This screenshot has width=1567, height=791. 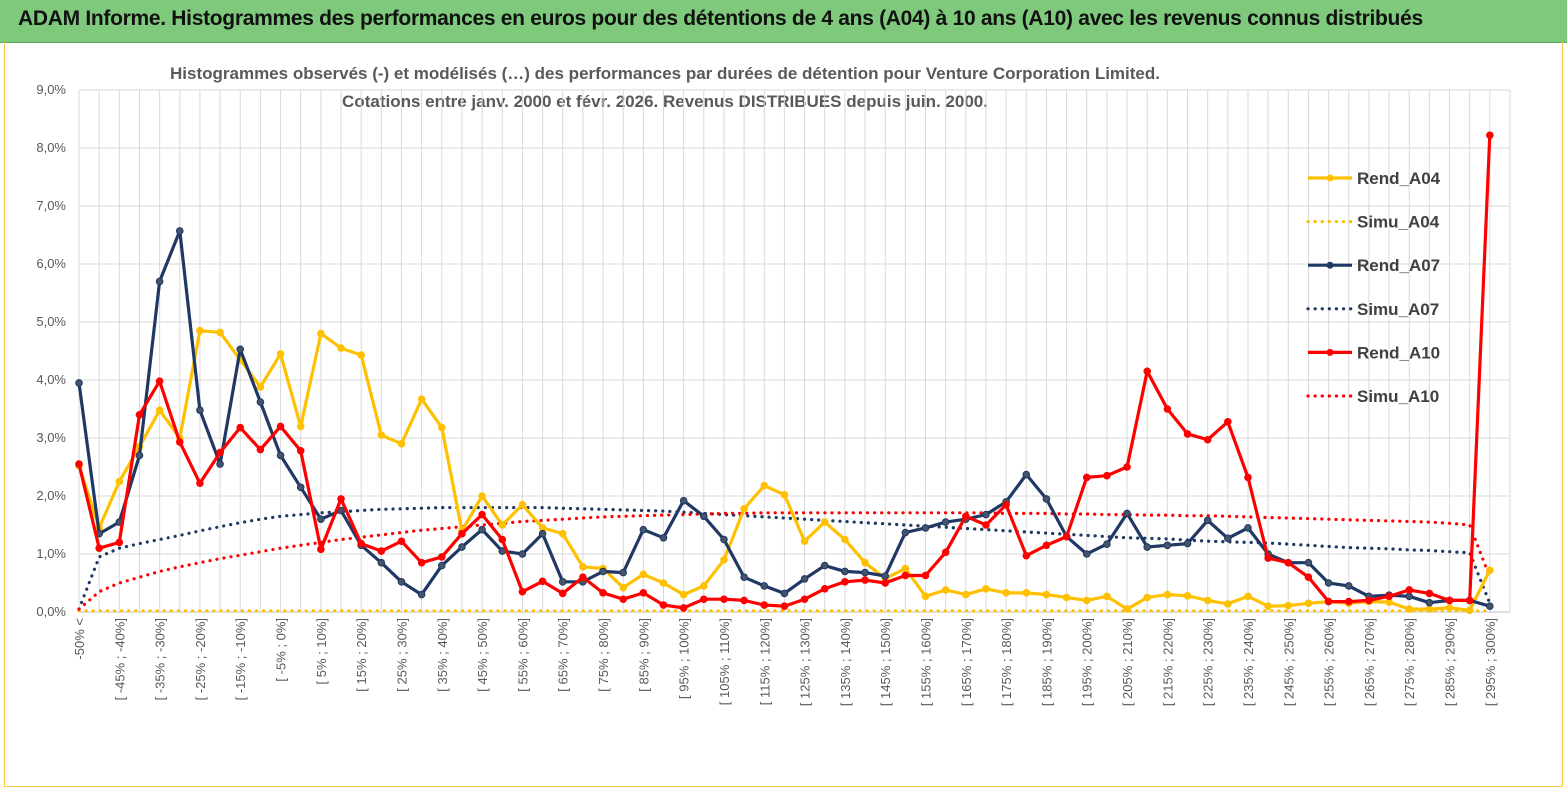 I want to click on legend-item-rend-a10: Rend_A10, so click(x=1374, y=352).